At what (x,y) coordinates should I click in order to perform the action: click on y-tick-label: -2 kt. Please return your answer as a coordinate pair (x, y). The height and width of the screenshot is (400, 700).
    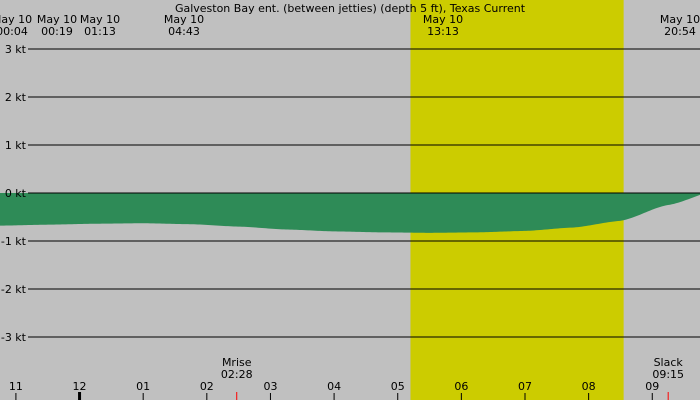
    Looking at the image, I should click on (14, 289).